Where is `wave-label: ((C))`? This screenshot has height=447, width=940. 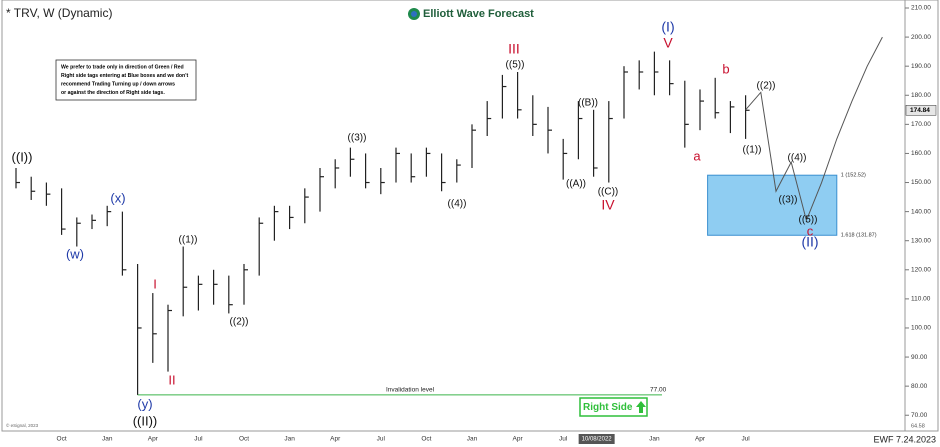 wave-label: ((C)) is located at coordinates (608, 192).